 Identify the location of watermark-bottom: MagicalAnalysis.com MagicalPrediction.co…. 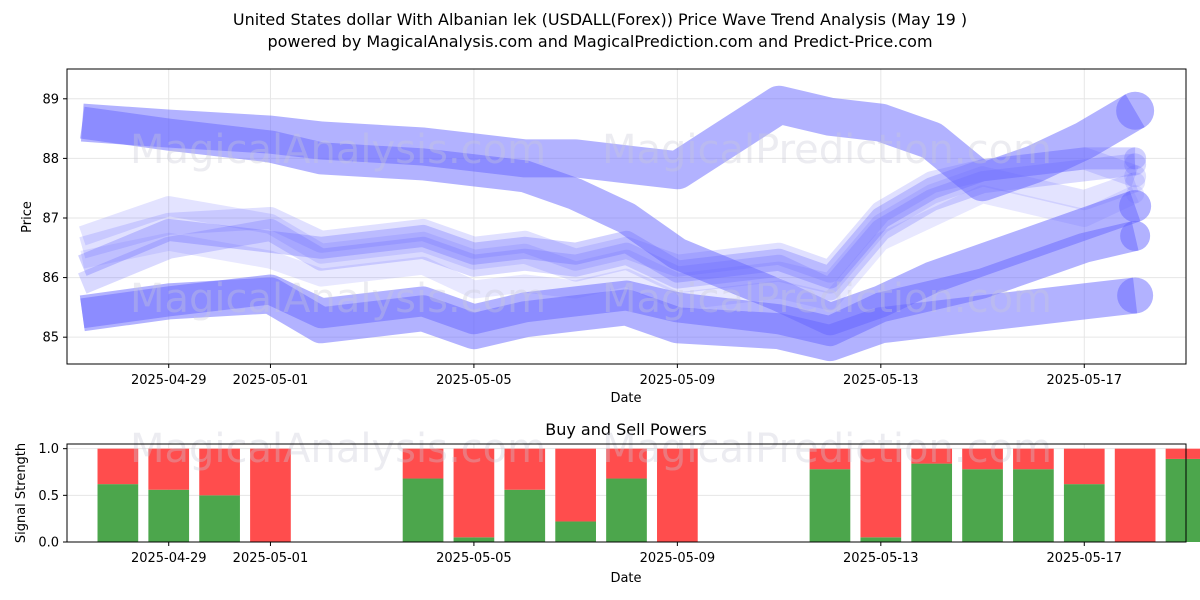
(591, 449).